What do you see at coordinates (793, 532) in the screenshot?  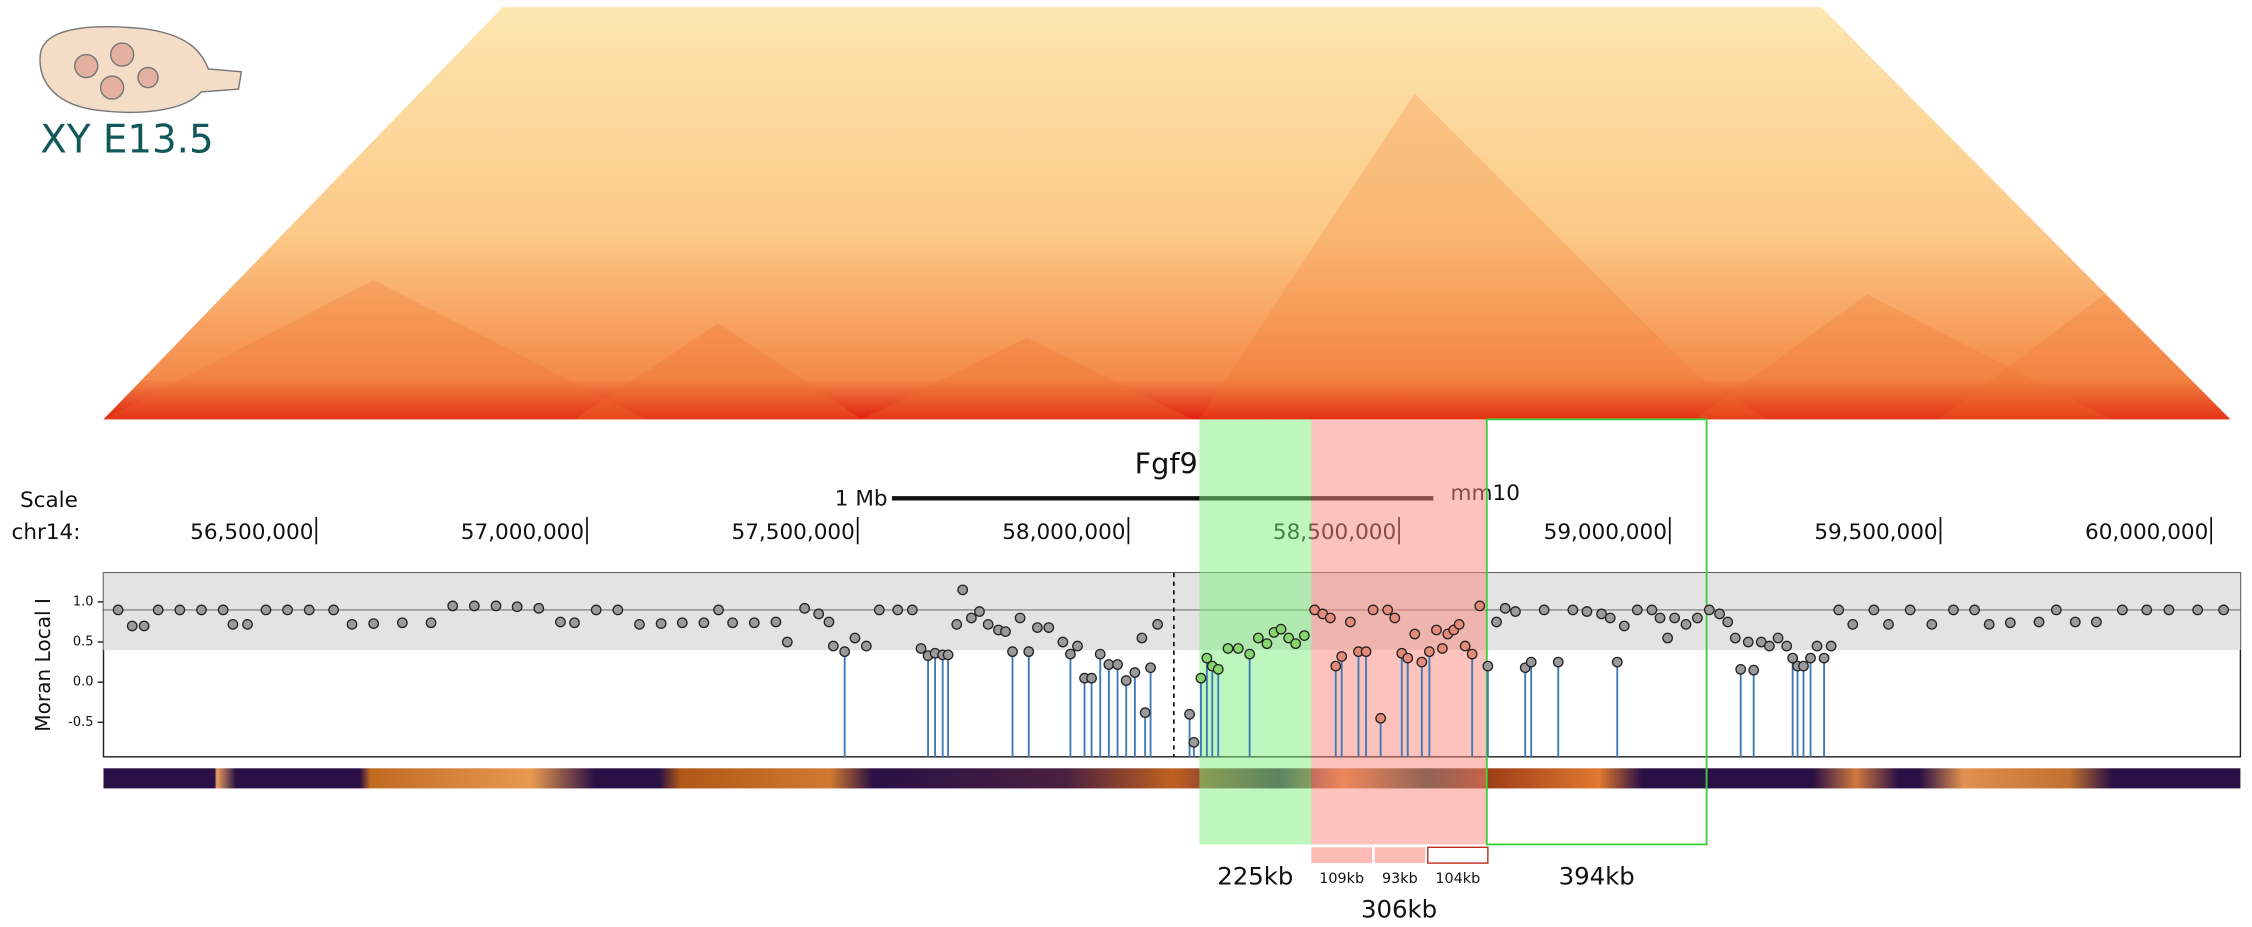 I see `x-tick-label: 57,500,000` at bounding box center [793, 532].